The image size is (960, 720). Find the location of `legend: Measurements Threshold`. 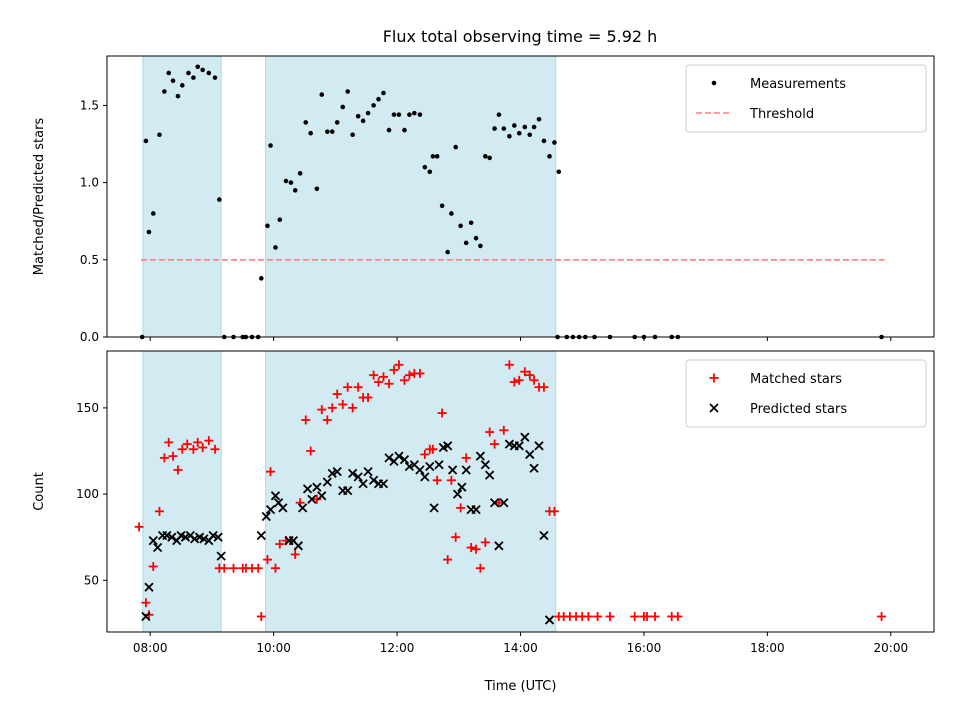

legend: Measurements Threshold is located at coordinates (806, 98).